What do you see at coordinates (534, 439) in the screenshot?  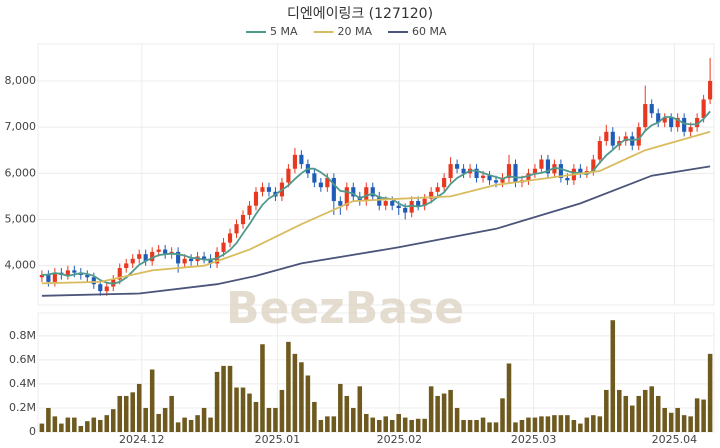 I see `x-tick-label: 2025.03` at bounding box center [534, 439].